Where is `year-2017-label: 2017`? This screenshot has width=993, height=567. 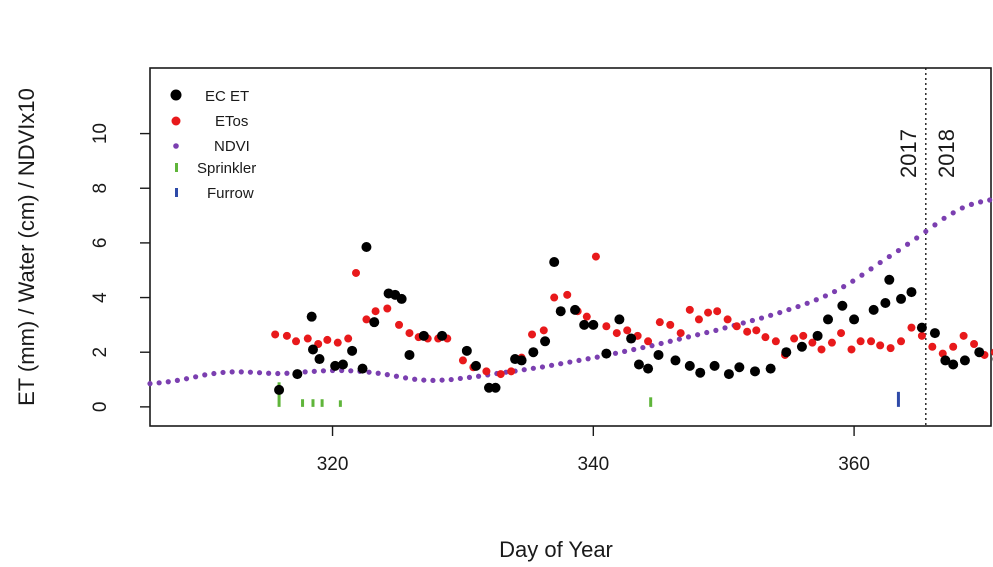 year-2017-label: 2017 is located at coordinates (908, 153).